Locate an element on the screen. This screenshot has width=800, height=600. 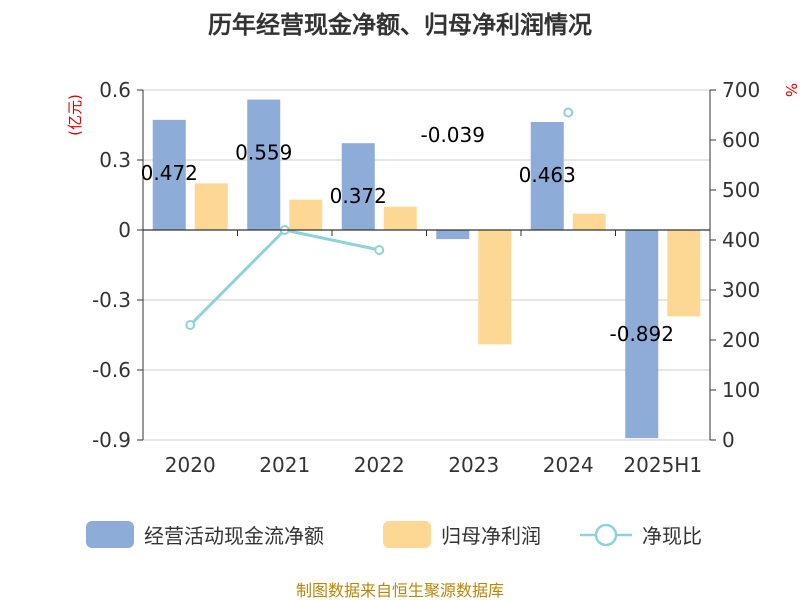
x-tick-label: 2022 is located at coordinates (379, 465).